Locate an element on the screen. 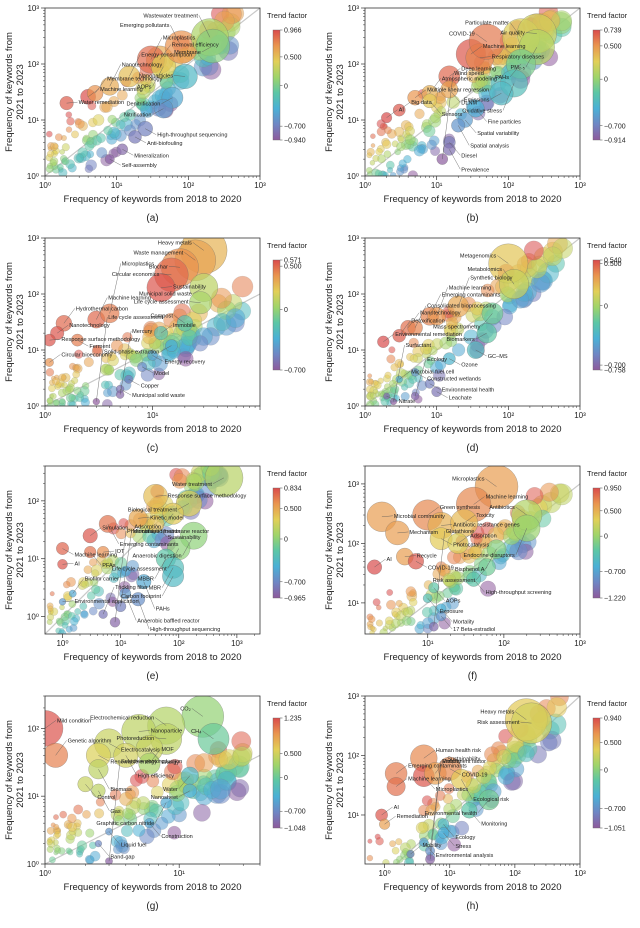 The height and width of the screenshot is (928, 640). keyword-label: Detoxification is located at coordinates (428, 322).